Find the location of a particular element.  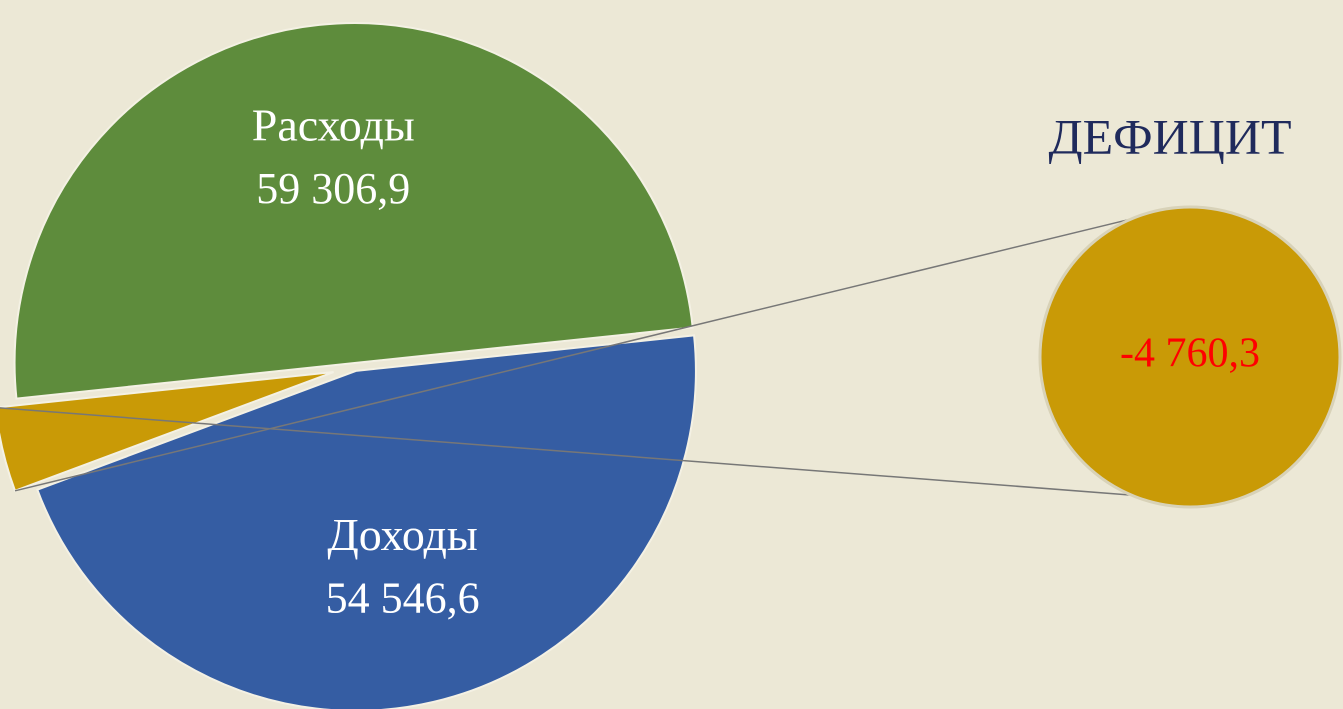

category-label: Расходы is located at coordinates (333, 125).